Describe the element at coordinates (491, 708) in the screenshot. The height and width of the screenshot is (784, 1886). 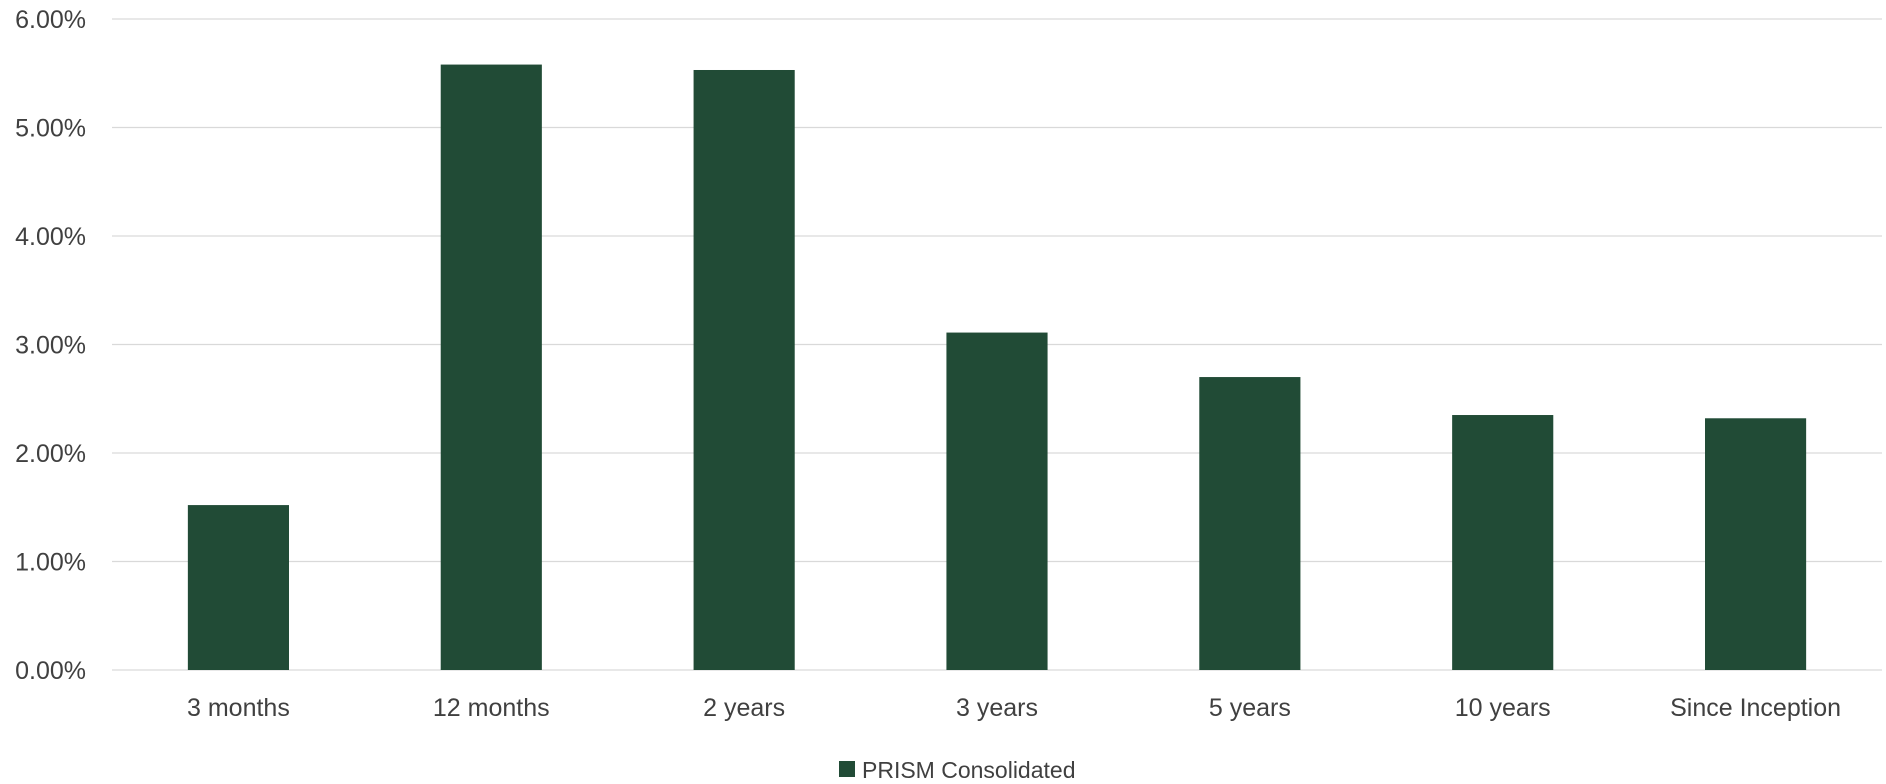
I see `x-tick-label: 12 months` at that location.